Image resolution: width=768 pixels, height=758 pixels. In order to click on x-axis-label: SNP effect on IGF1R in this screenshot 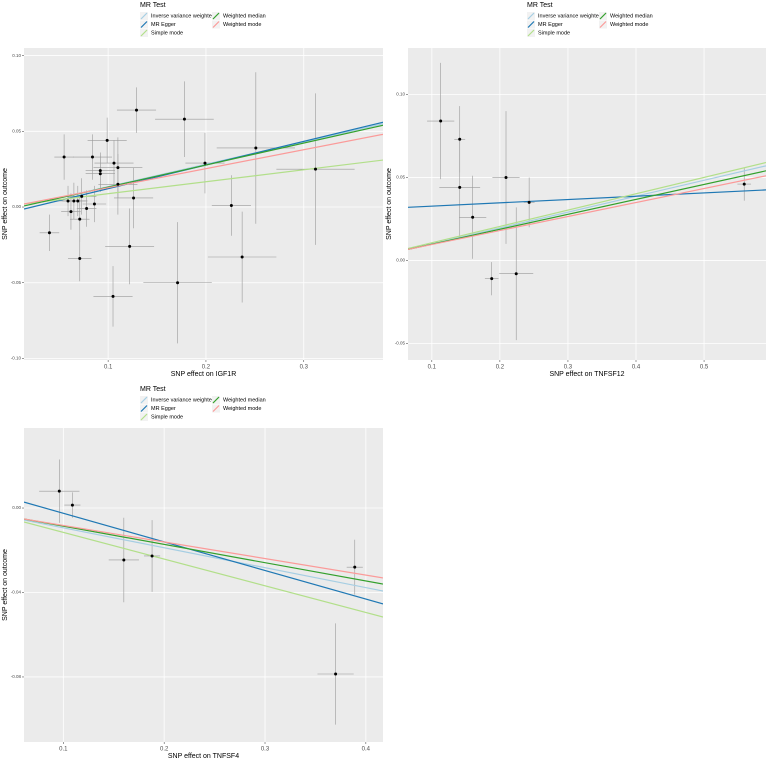, I will do `click(204, 374)`.